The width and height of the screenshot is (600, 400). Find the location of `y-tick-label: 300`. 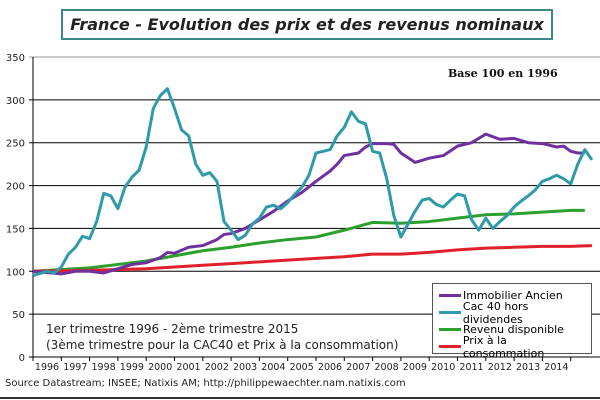

y-tick-label: 300 is located at coordinates (15, 101).